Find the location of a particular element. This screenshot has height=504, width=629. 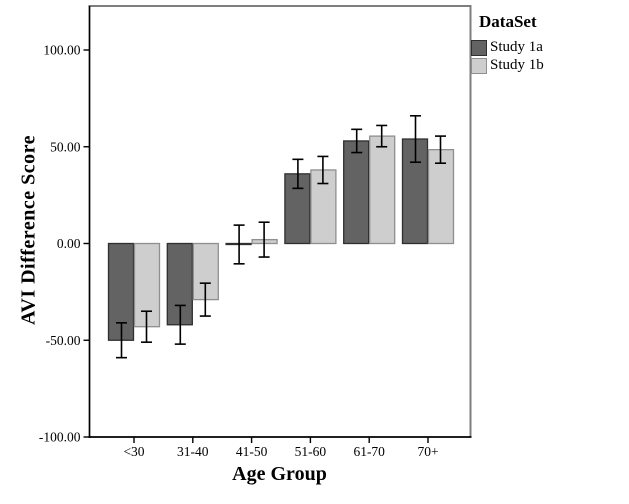

y-tick-label: 100.00 is located at coordinates (61, 50).